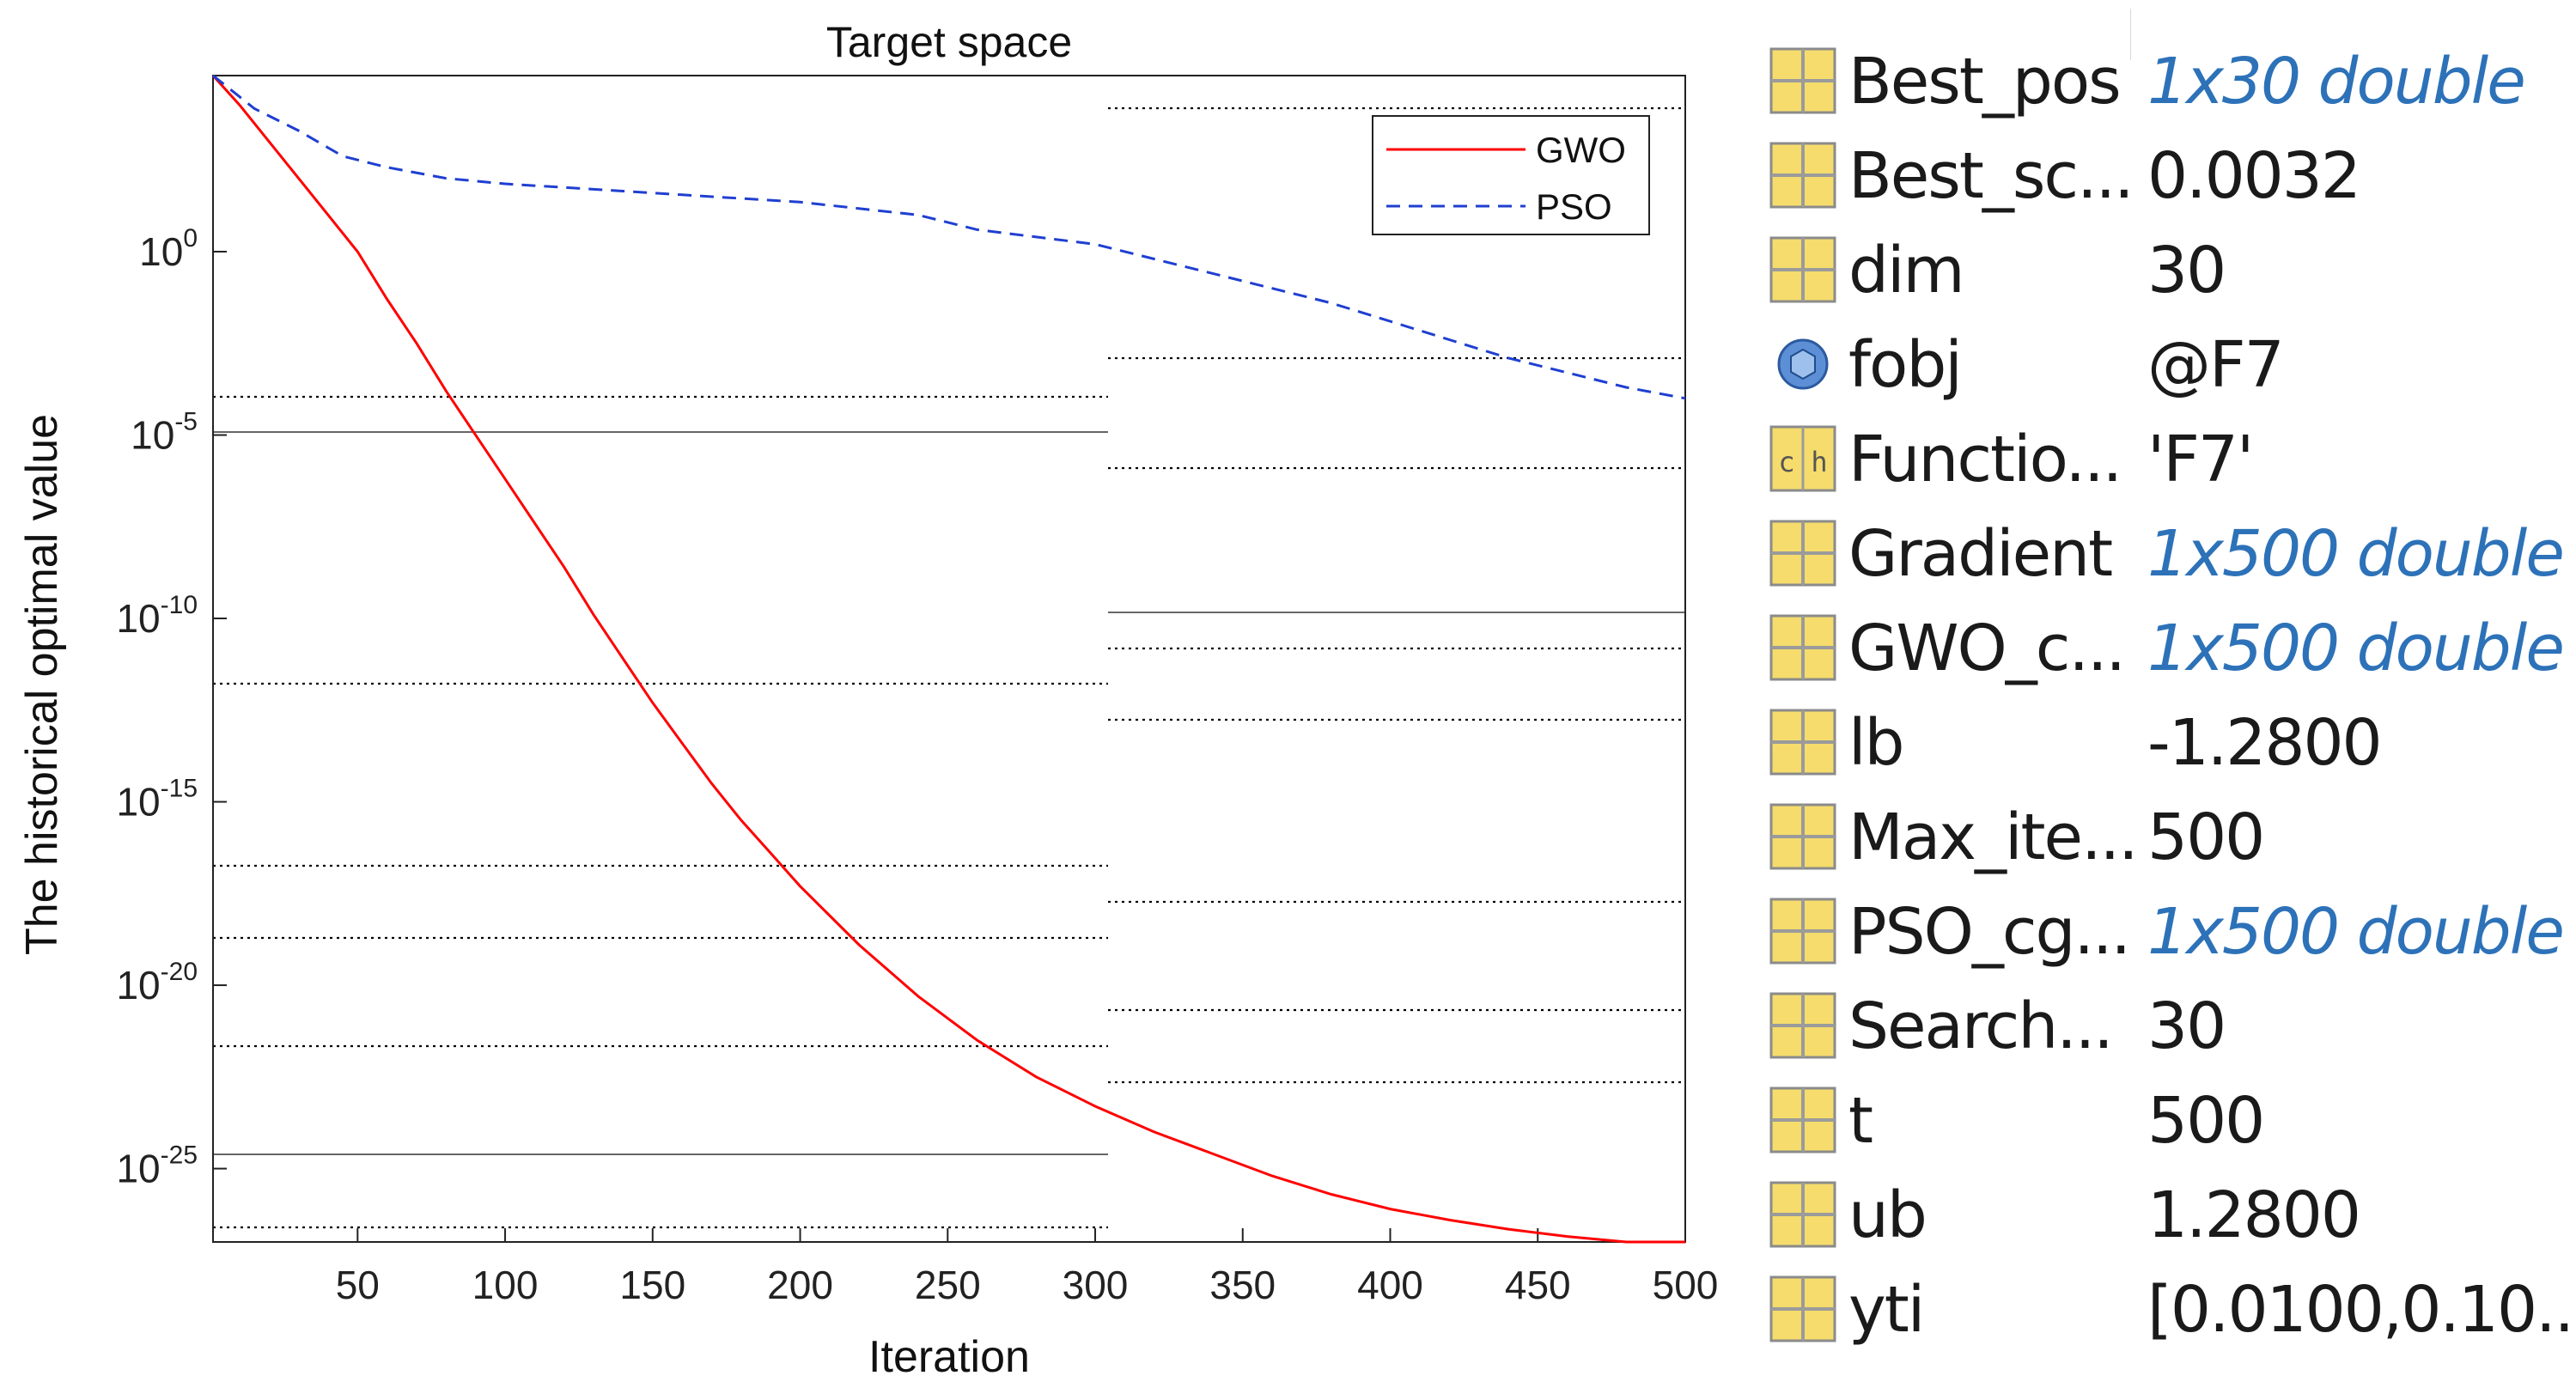  What do you see at coordinates (358, 1285) in the screenshot?
I see `x-tick-label: 50` at bounding box center [358, 1285].